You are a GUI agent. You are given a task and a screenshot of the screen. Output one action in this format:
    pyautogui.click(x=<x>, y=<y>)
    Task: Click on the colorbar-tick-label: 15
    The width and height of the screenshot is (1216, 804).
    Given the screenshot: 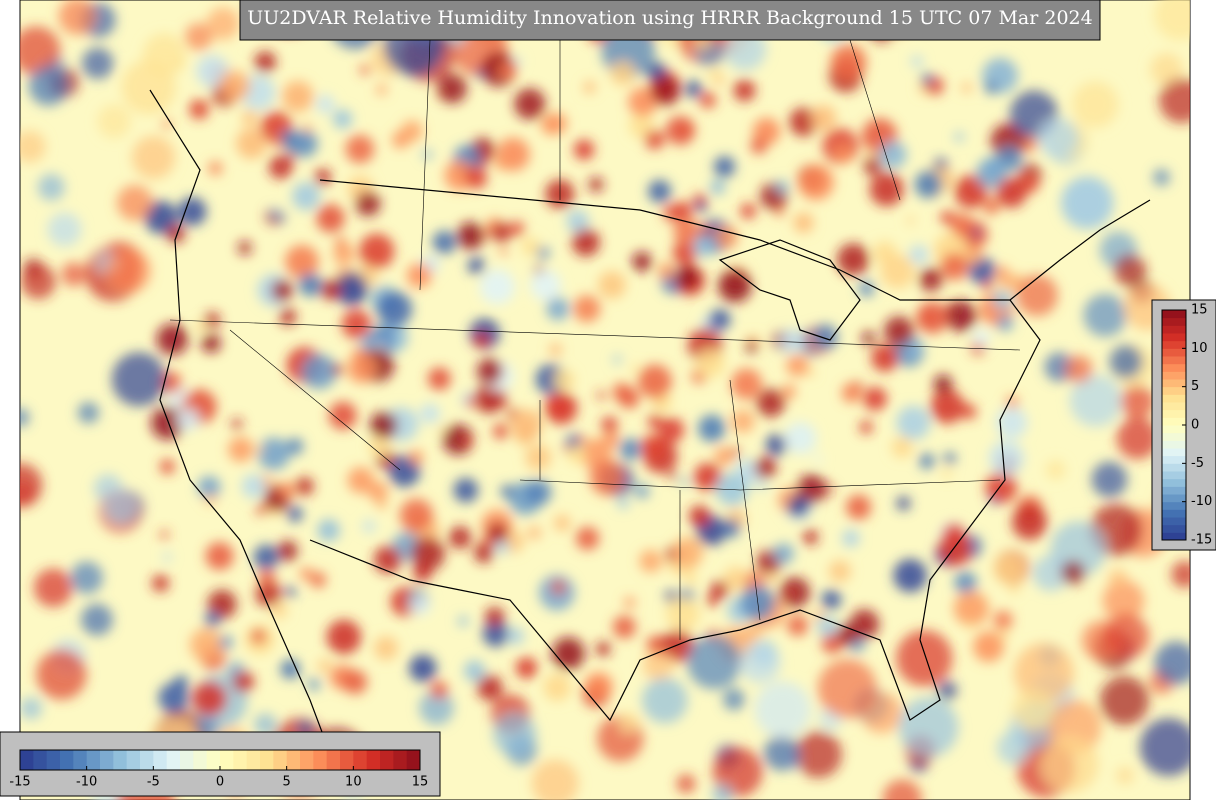 What is the action you would take?
    pyautogui.click(x=1199, y=310)
    